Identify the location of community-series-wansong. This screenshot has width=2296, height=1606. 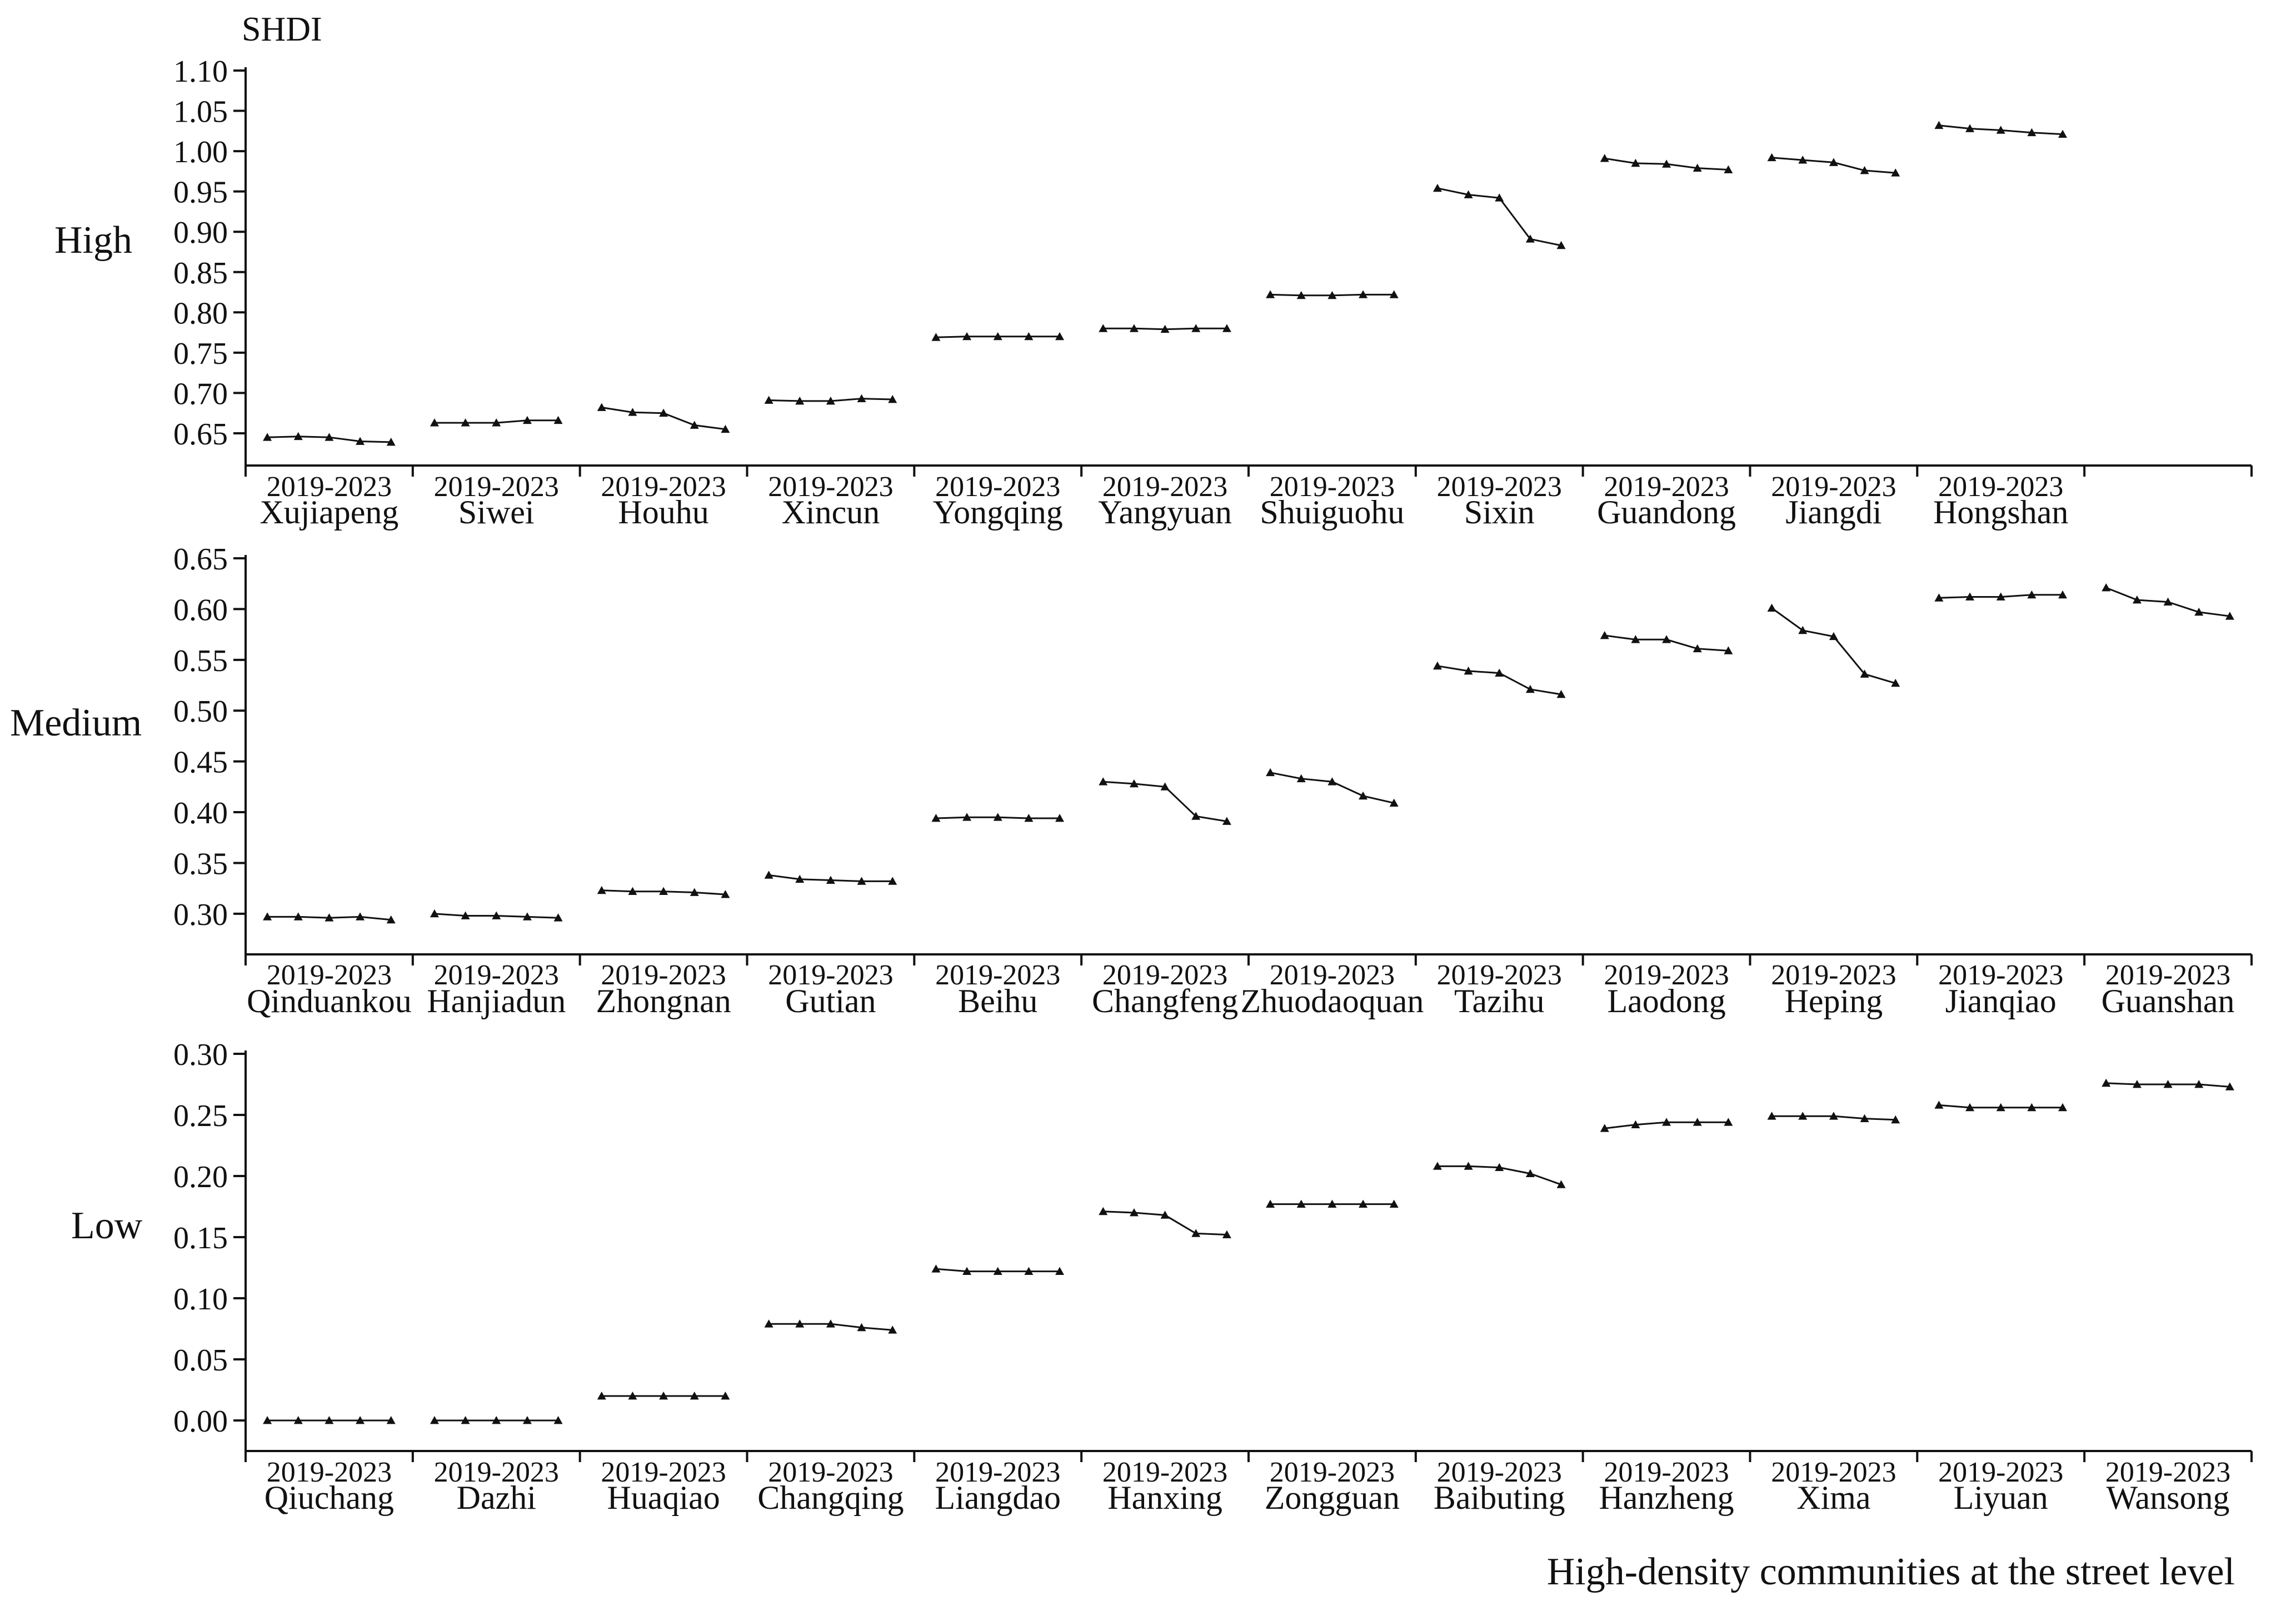
(2168, 1084).